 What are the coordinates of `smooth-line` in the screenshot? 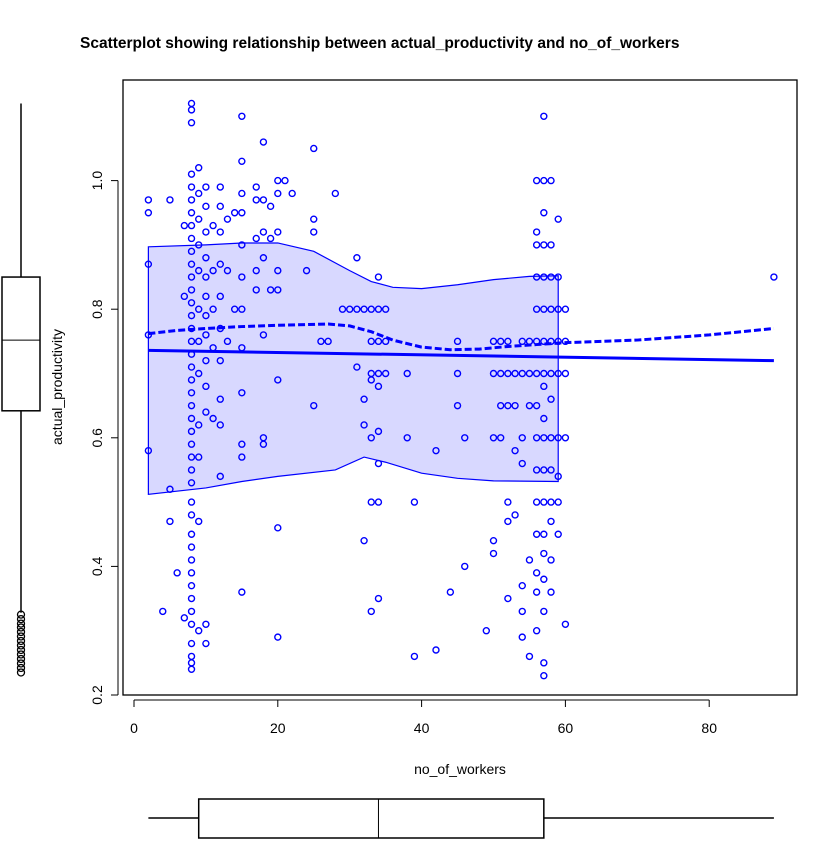 It's located at (461, 337).